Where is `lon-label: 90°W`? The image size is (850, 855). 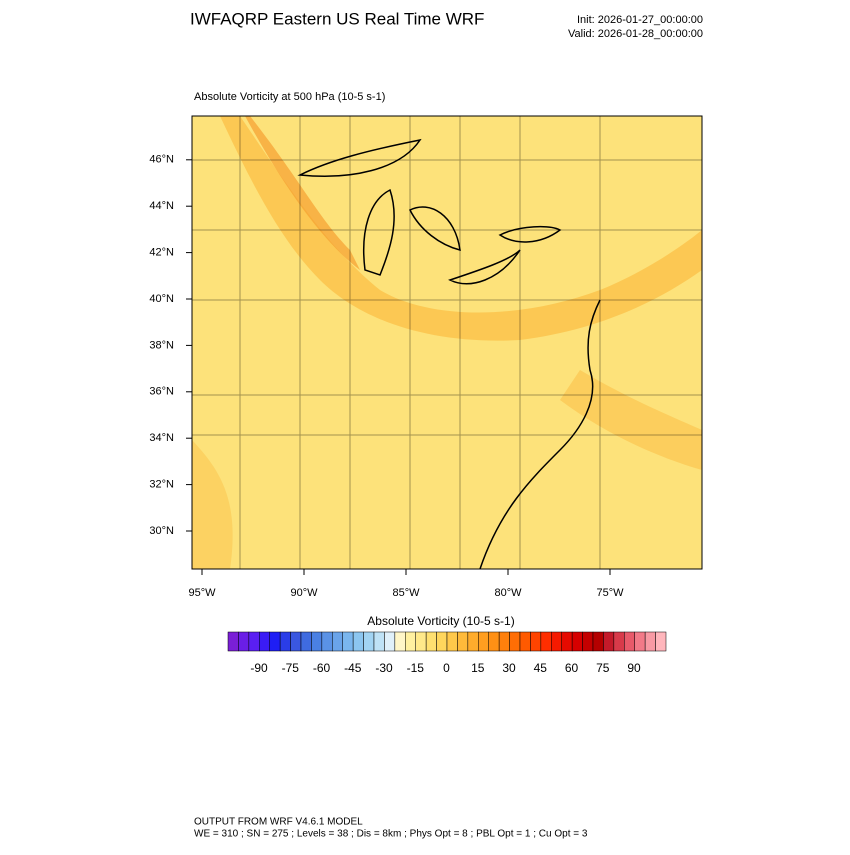
lon-label: 90°W is located at coordinates (304, 593).